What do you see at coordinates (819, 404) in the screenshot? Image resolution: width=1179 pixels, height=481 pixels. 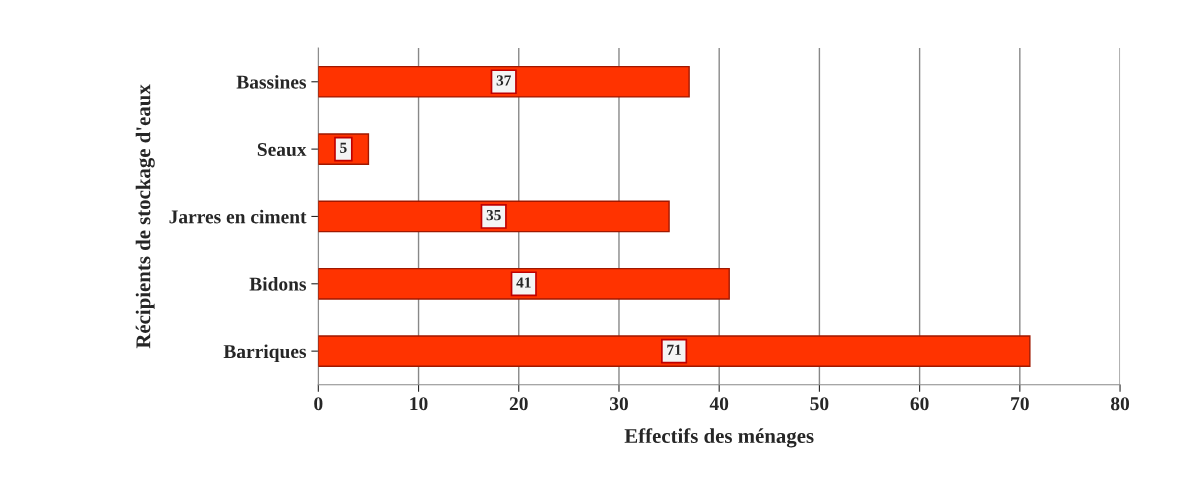 I see `x-tick-label: 50` at bounding box center [819, 404].